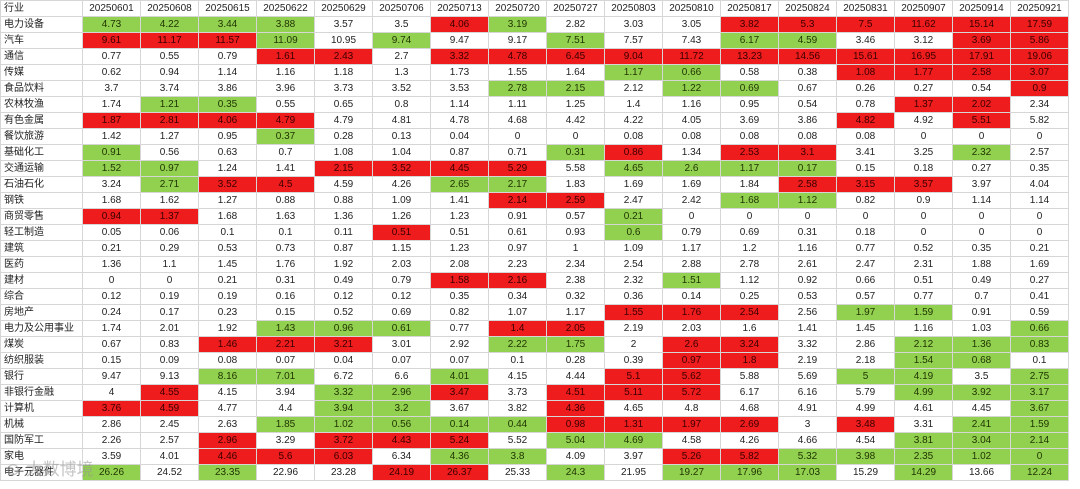 This screenshot has height=489, width=1080. I want to click on value-cell: 0.27, so click(1039, 280).